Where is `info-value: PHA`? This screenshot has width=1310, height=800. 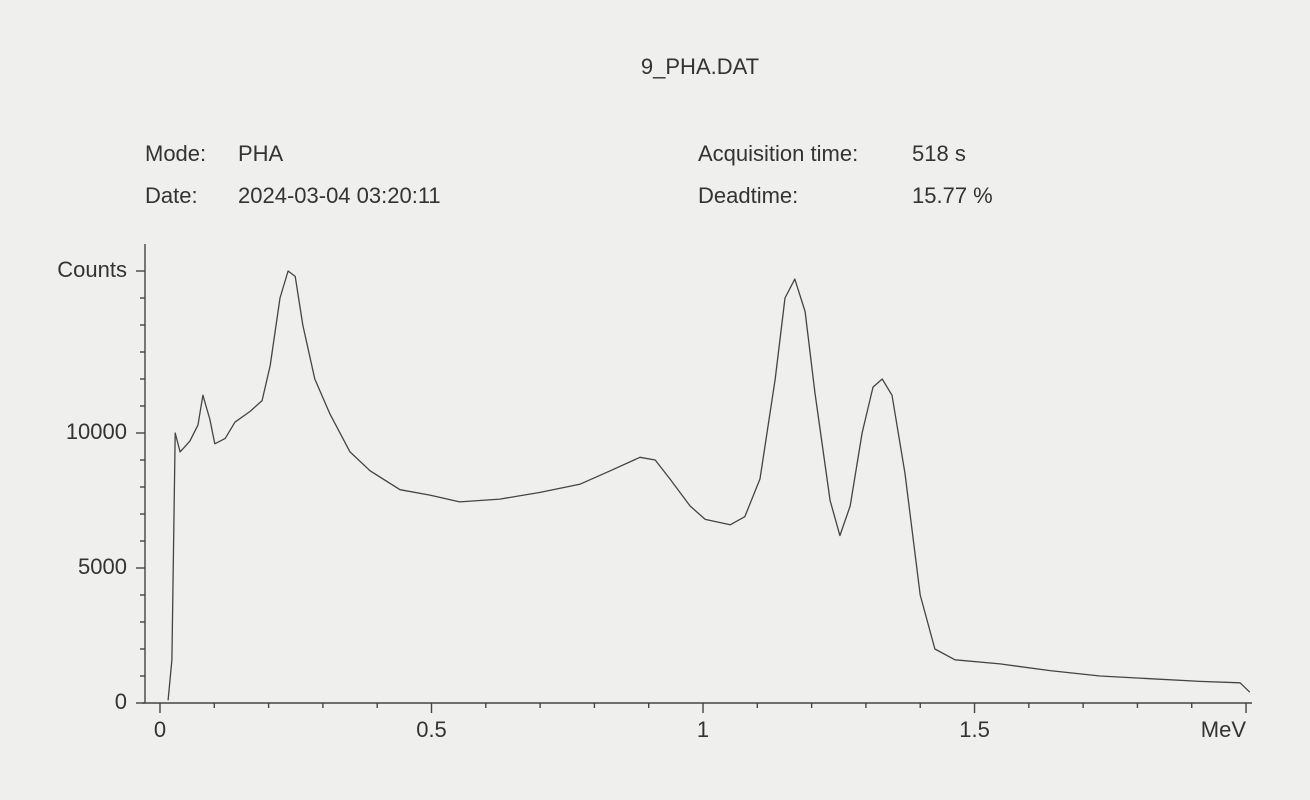 info-value: PHA is located at coordinates (261, 153).